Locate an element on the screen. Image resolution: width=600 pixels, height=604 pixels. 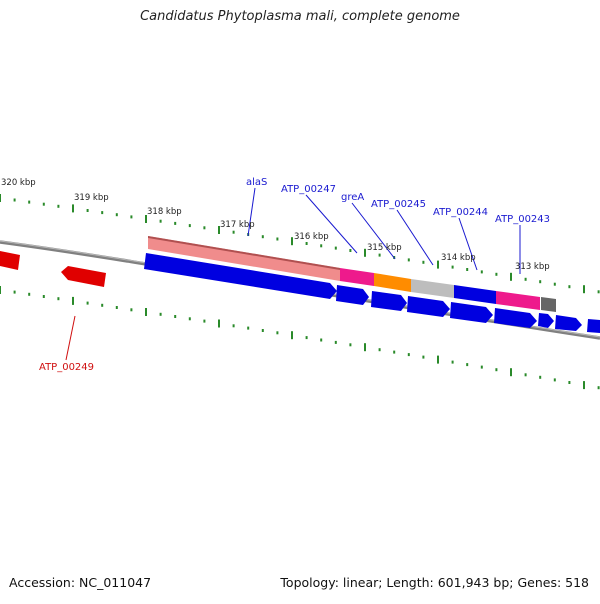
gene-label-alaS: alaS is located at coordinates (256, 182).